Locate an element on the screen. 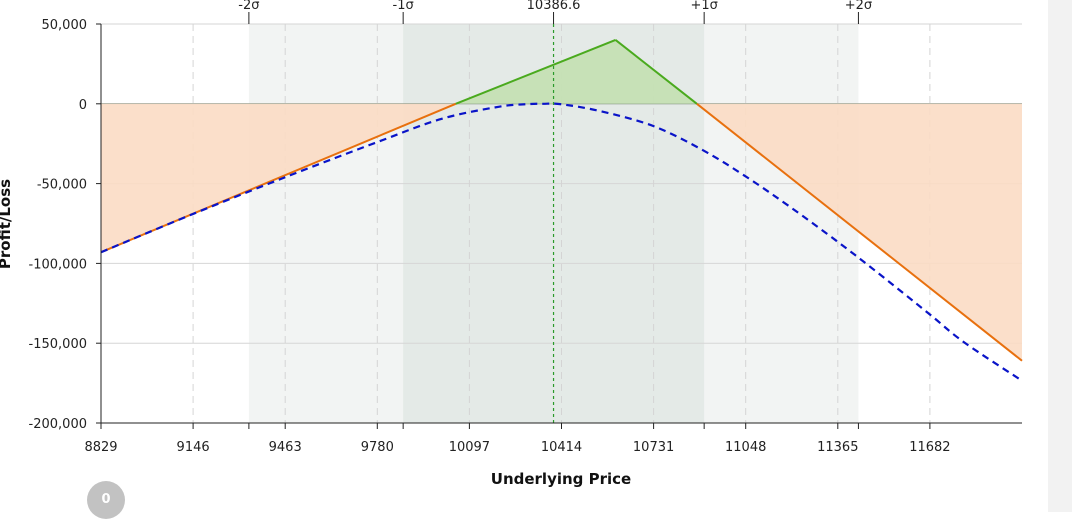 This screenshot has width=1072, height=519. current-price-label: 10386.6 is located at coordinates (554, 6).